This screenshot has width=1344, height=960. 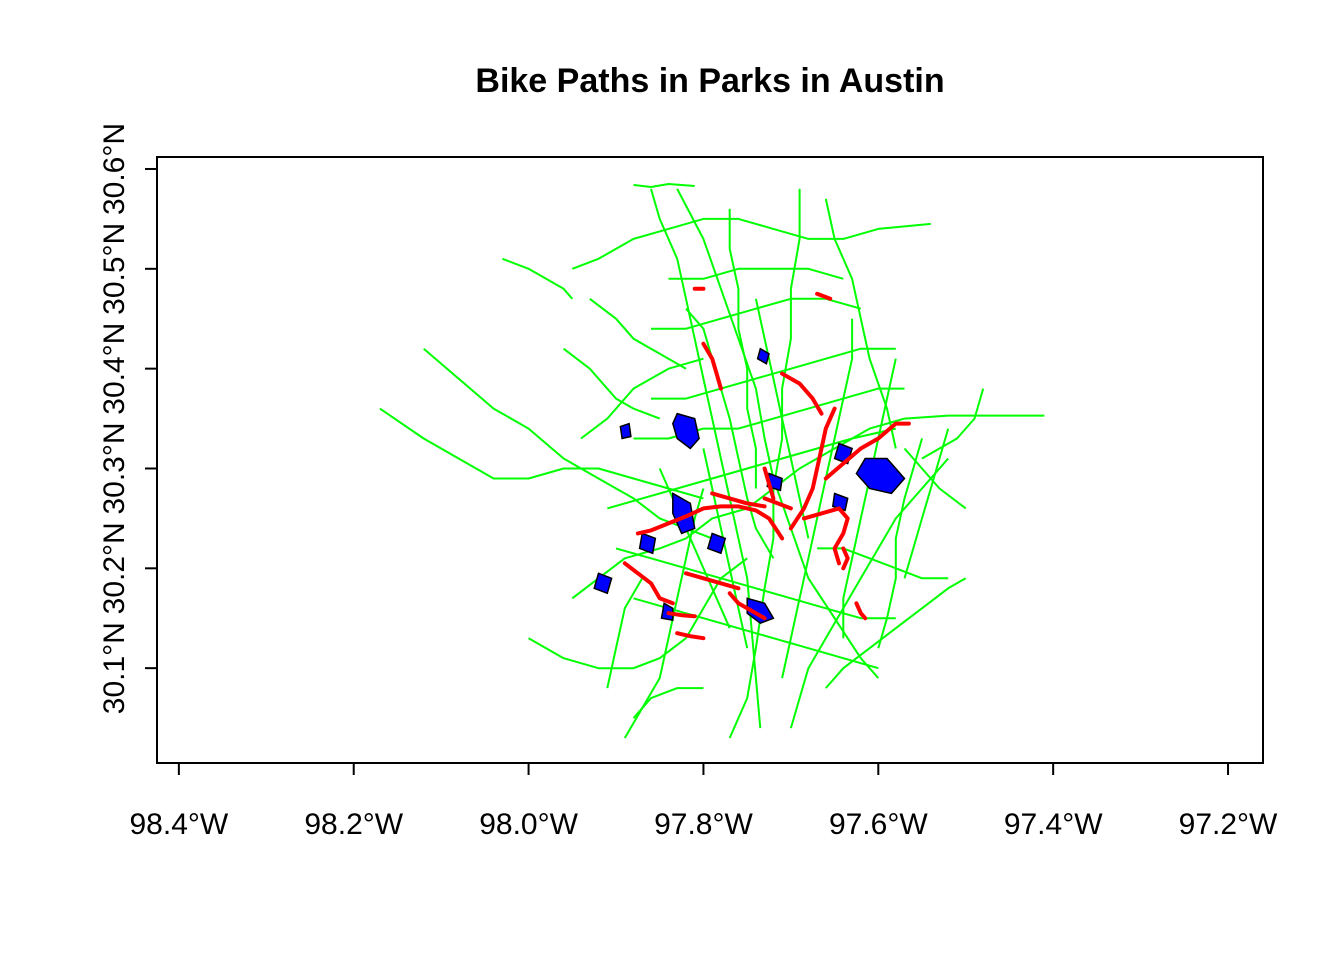 What do you see at coordinates (114, 468) in the screenshot?
I see `y-tick-label: 30.3°N` at bounding box center [114, 468].